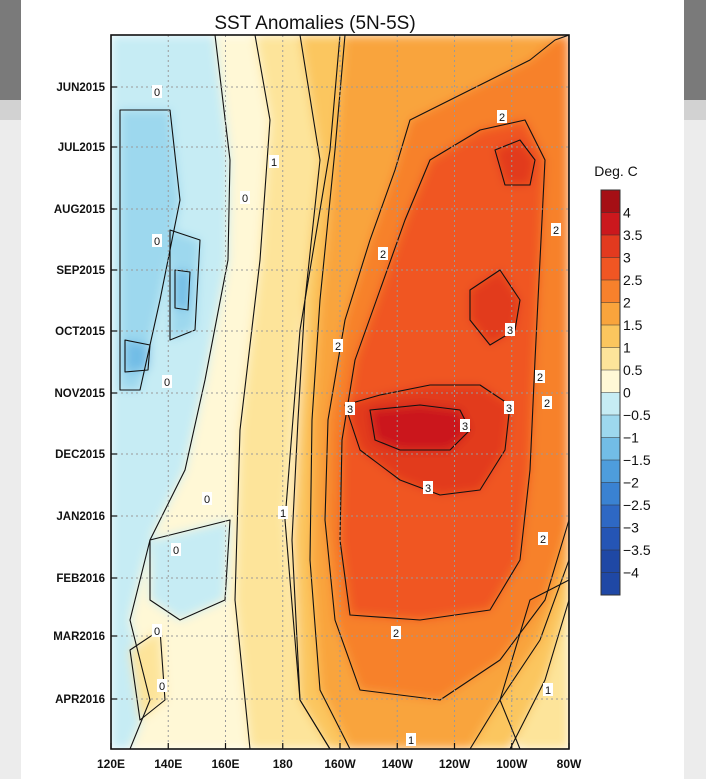  Describe the element at coordinates (569, 764) in the screenshot. I see `x-tick-label: 80W` at that location.